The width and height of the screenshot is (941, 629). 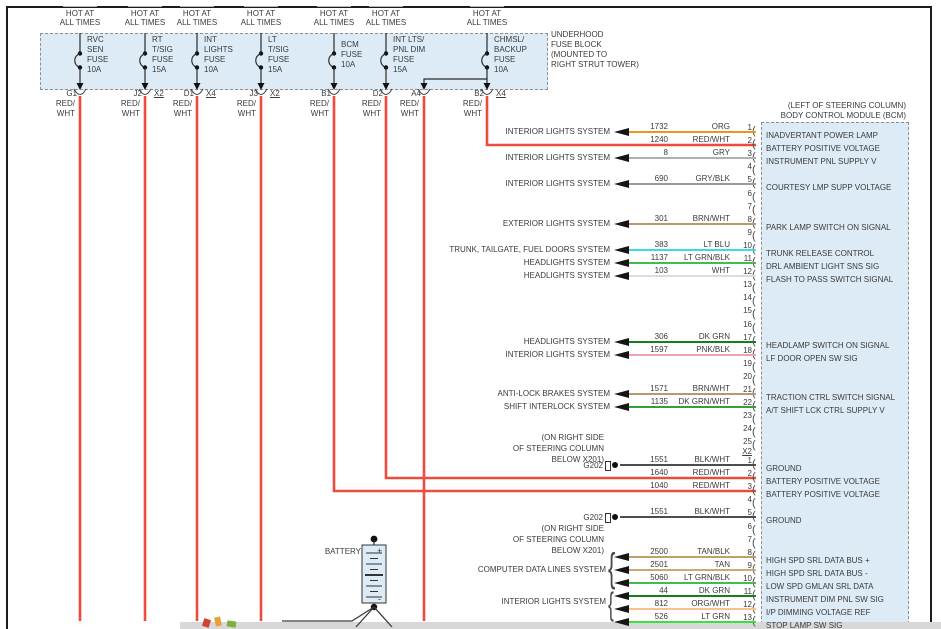 What do you see at coordinates (577, 34) in the screenshot?
I see `fuse-block-note-line1: UNDERHOOD` at bounding box center [577, 34].